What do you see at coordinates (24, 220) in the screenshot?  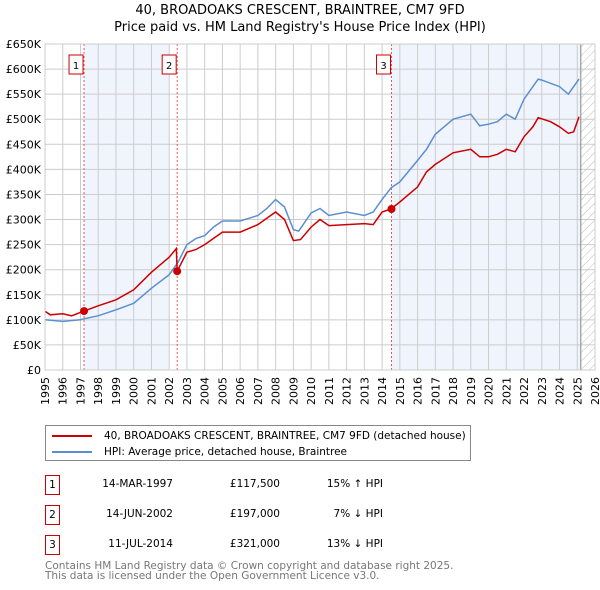 I see `y-tick-label: £300K` at bounding box center [24, 220].